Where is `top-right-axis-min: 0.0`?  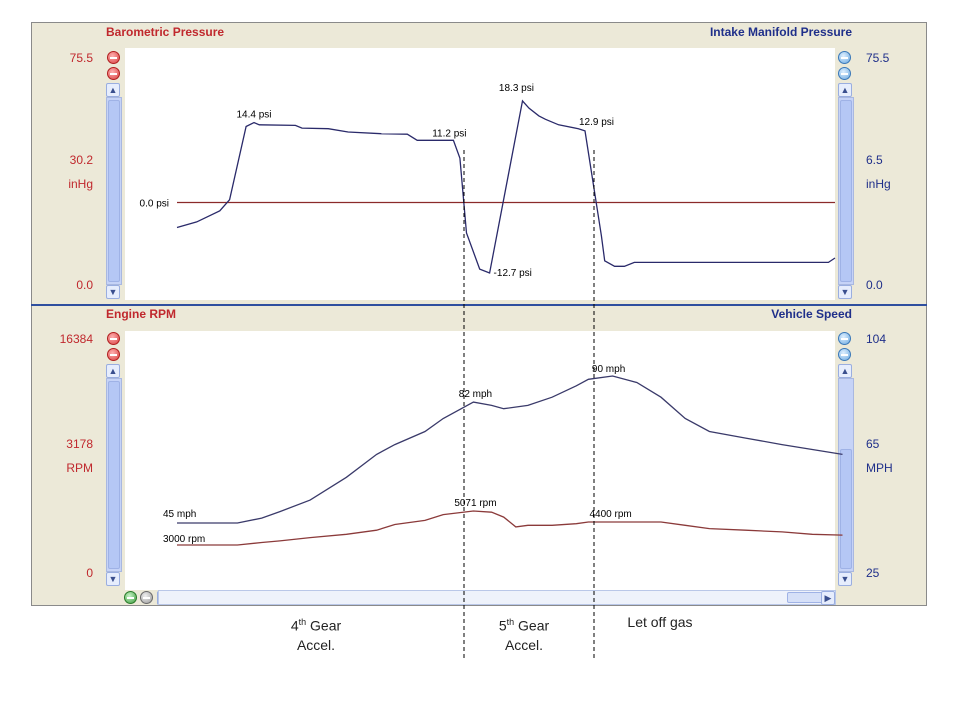
top-right-axis-min: 0.0 is located at coordinates (874, 285).